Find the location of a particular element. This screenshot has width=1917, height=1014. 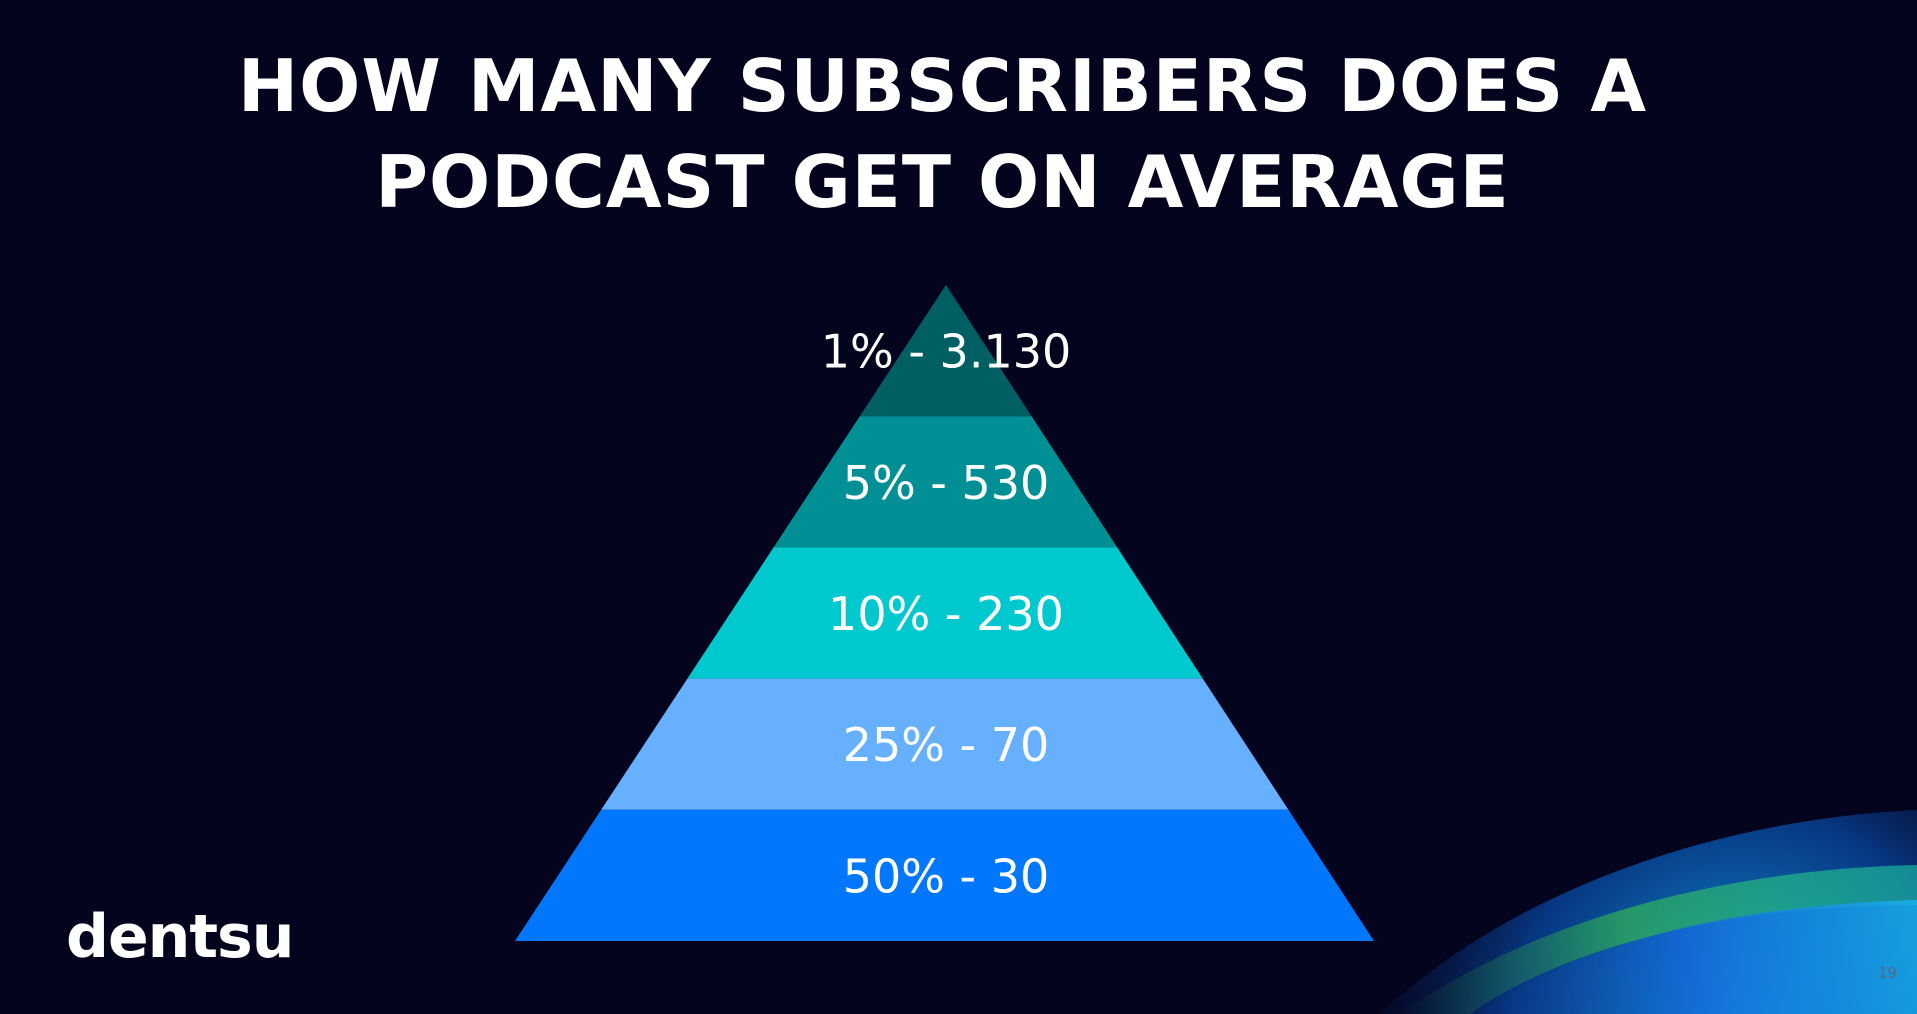

pyramid-tier-label-5: 50% - 30 is located at coordinates (946, 876).